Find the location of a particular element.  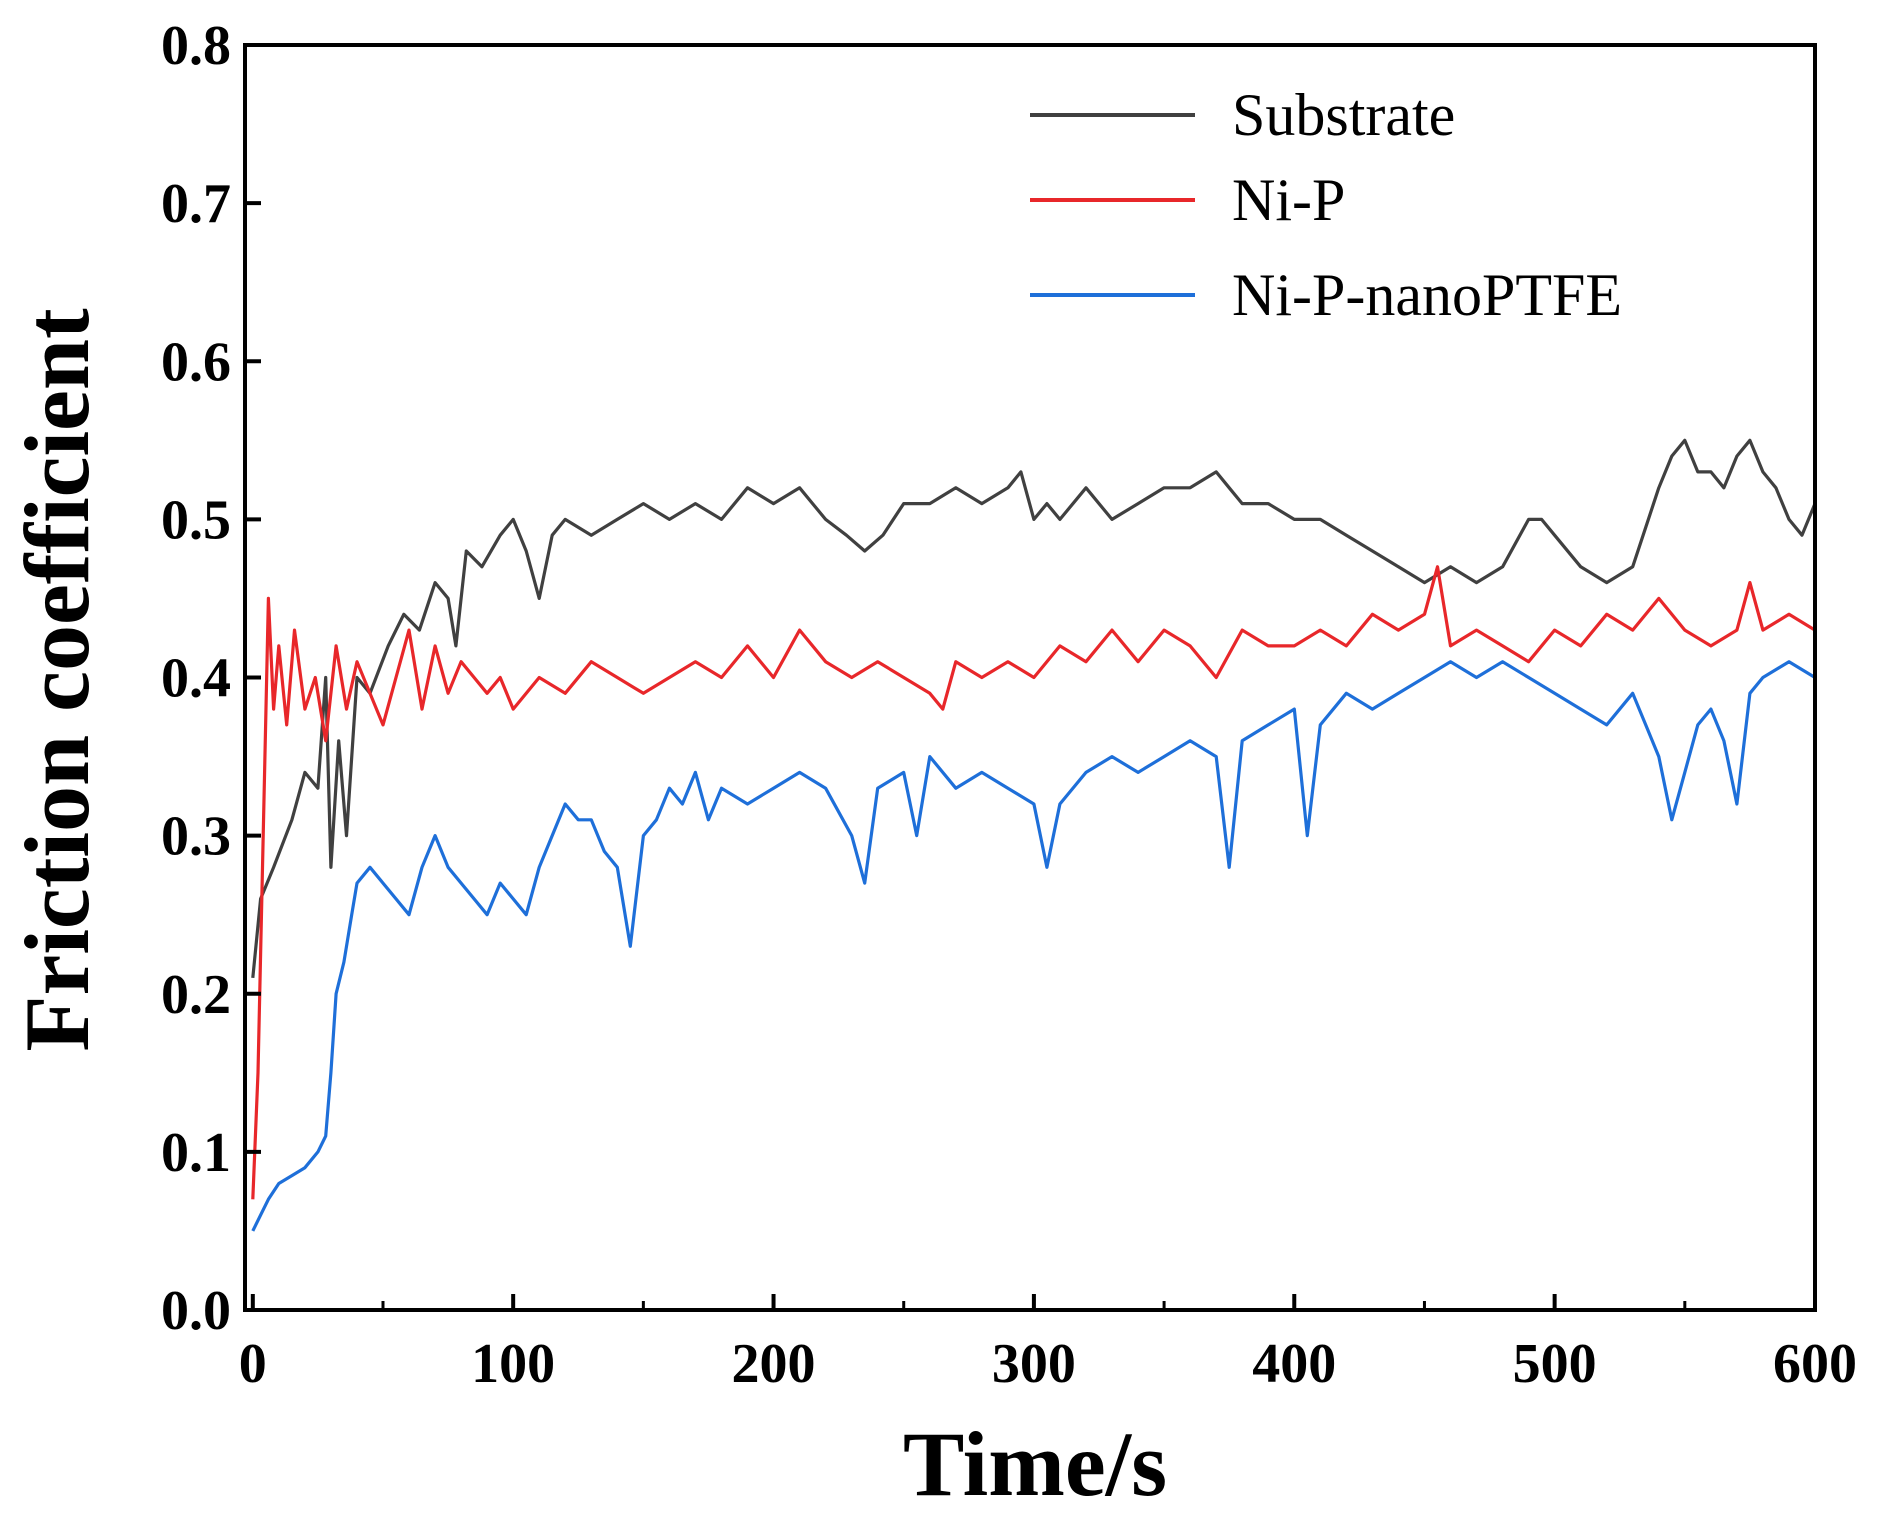

y-tick-label: 0.7 is located at coordinates (196, 204).